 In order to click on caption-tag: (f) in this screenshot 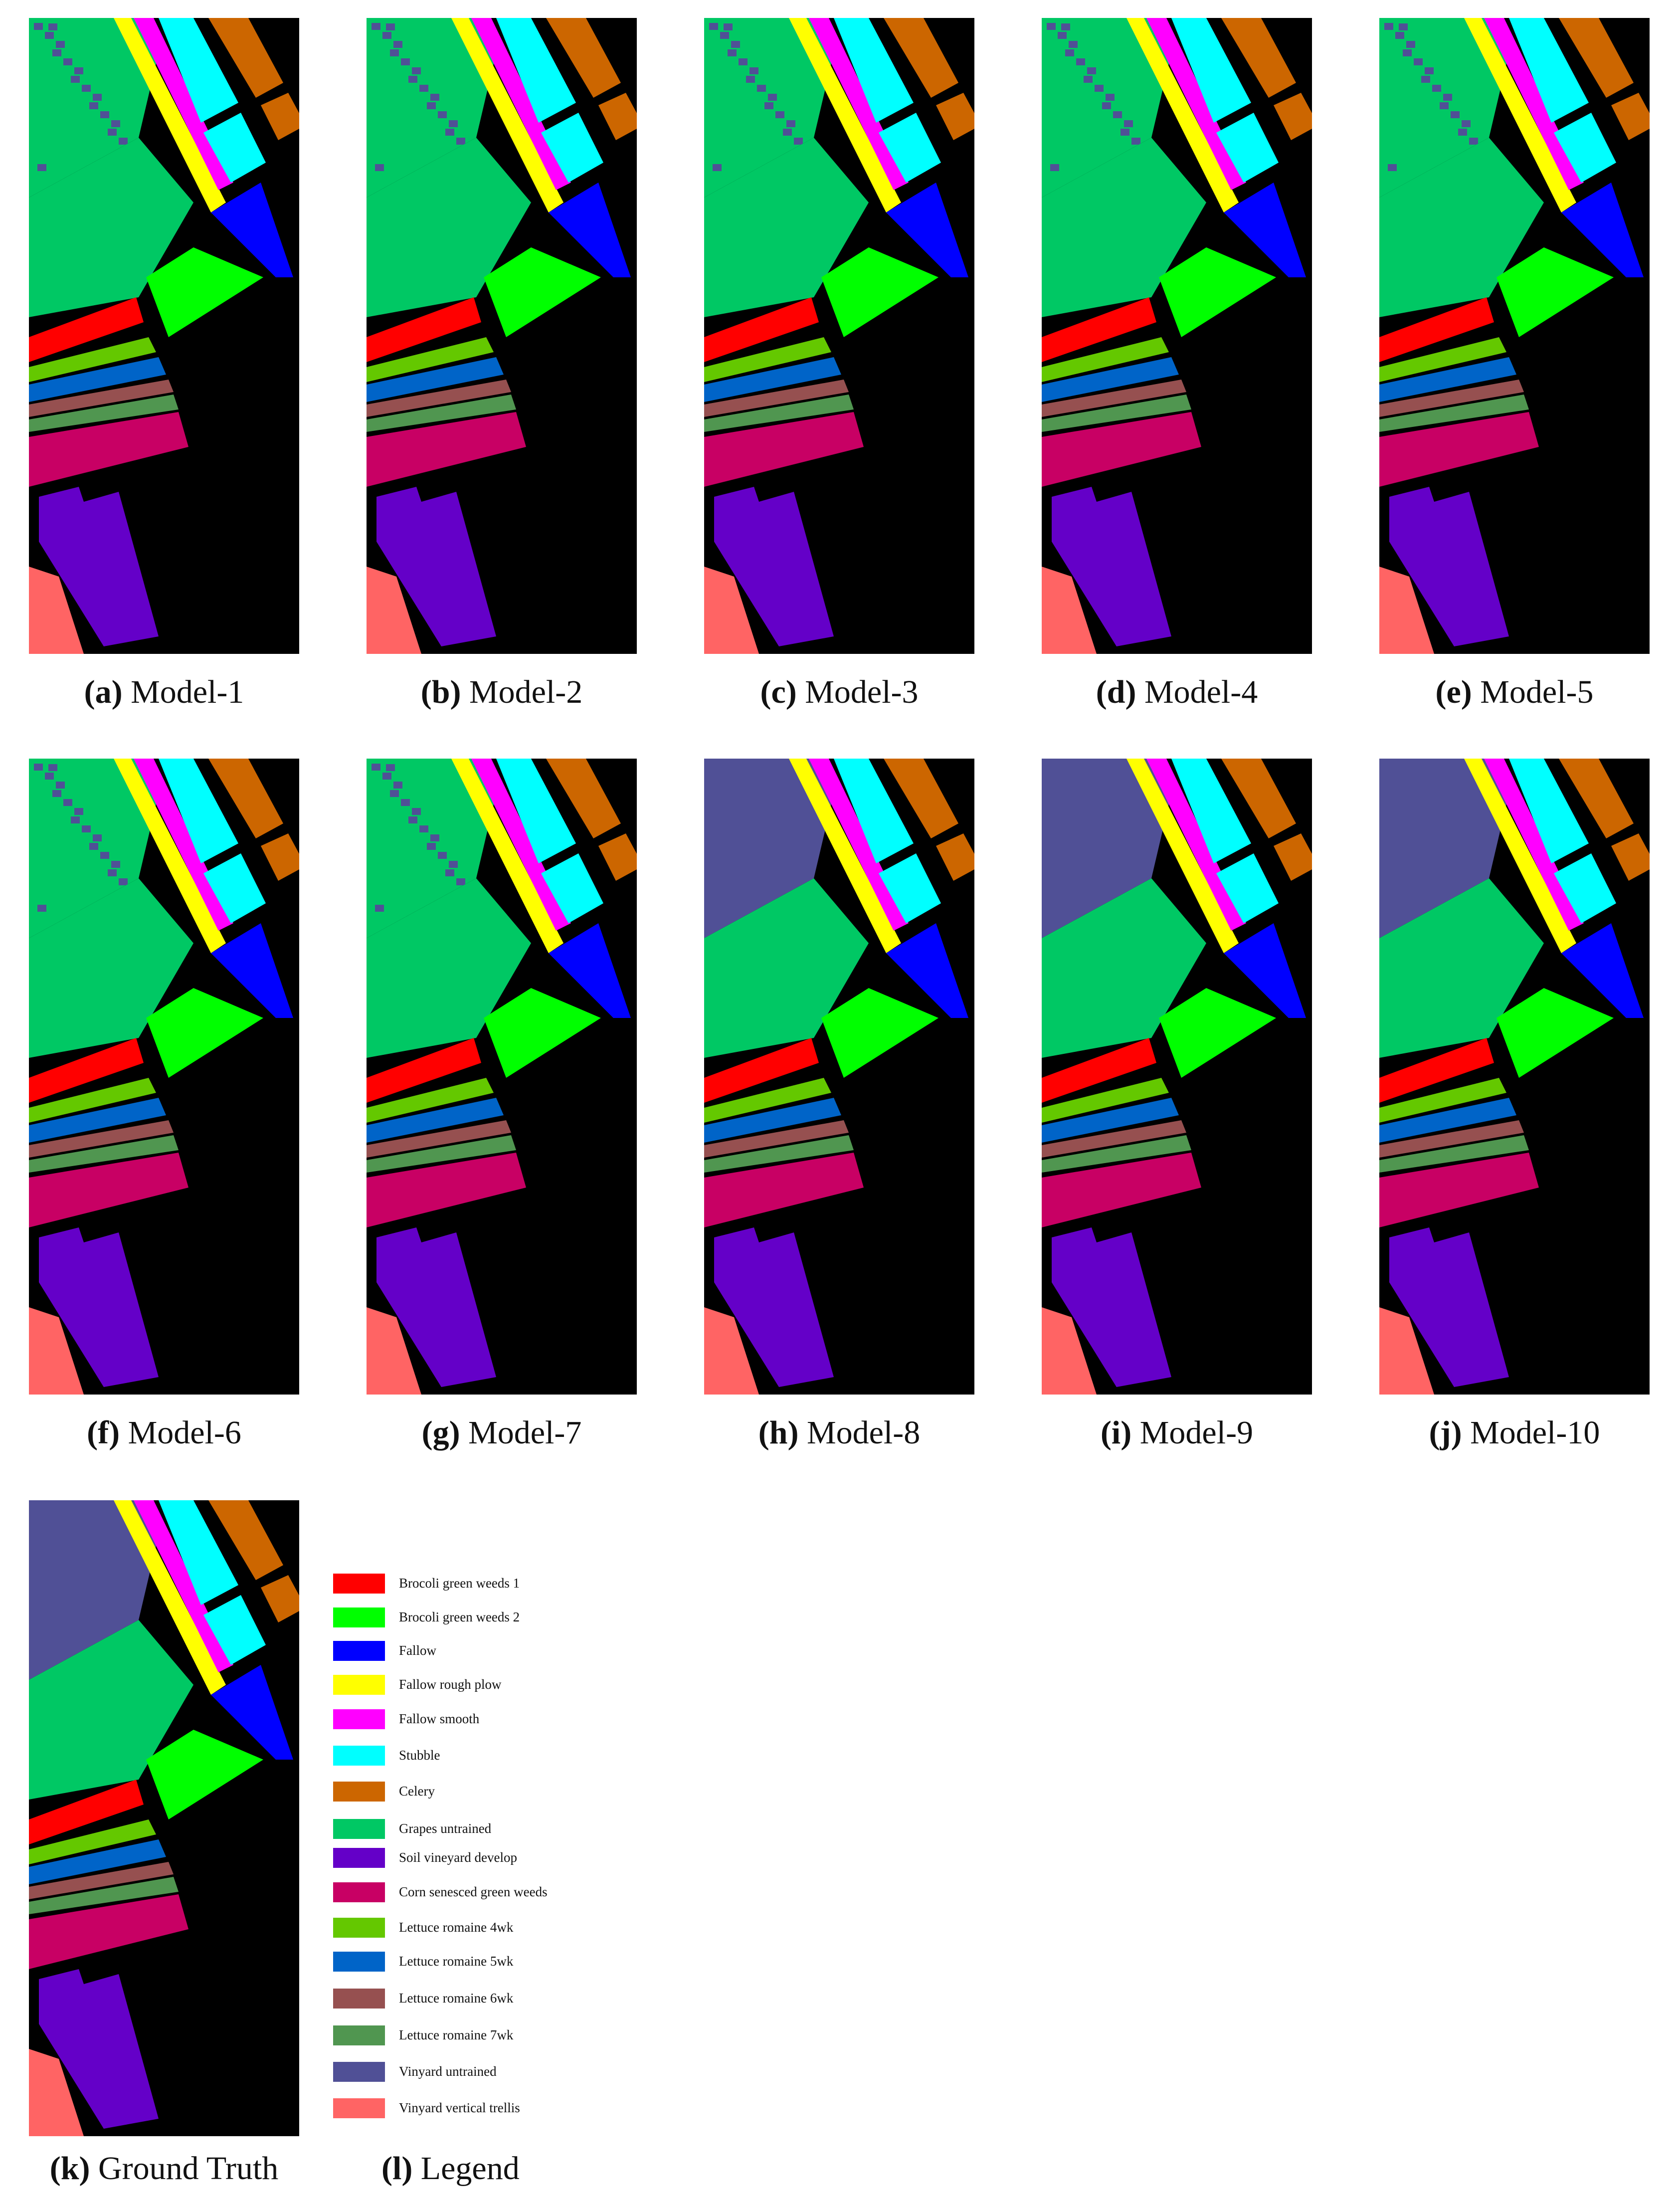, I will do `click(104, 1432)`.